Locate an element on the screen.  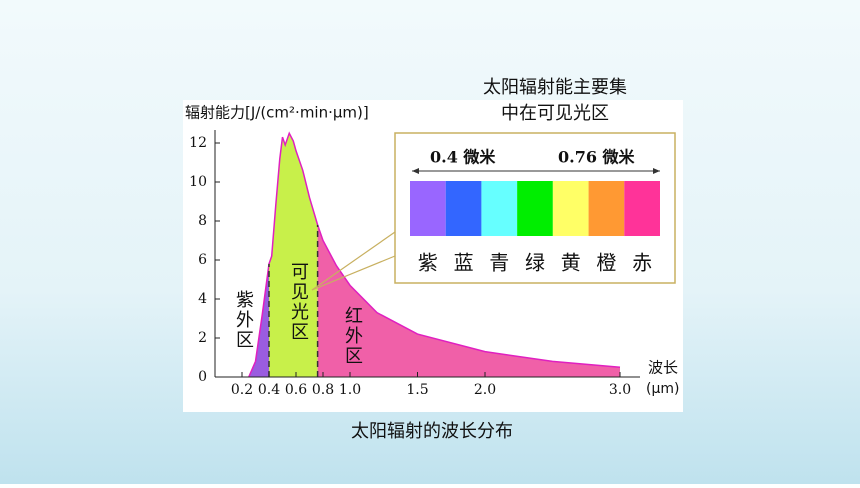
x-tick-label: 1.0 is located at coordinates (350, 390).